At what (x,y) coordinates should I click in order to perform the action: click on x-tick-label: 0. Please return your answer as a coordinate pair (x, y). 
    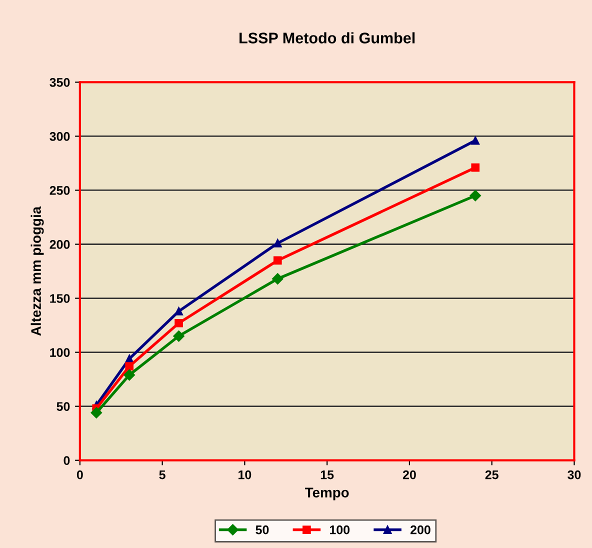
    Looking at the image, I should click on (79, 475).